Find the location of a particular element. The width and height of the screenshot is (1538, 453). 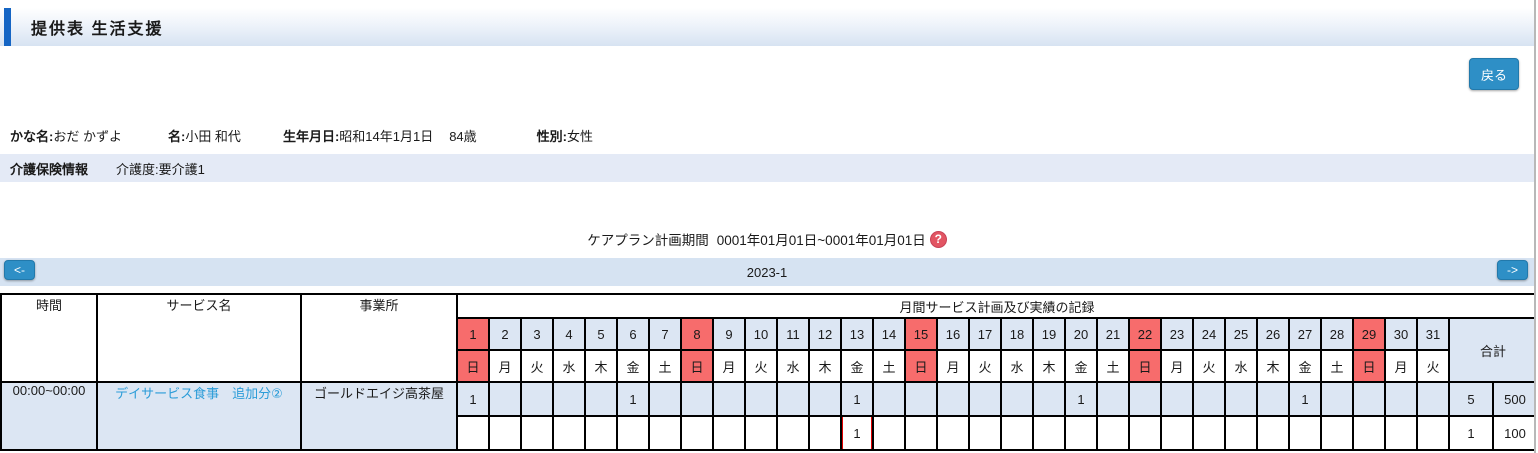

next-month-button: -> is located at coordinates (1512, 270).